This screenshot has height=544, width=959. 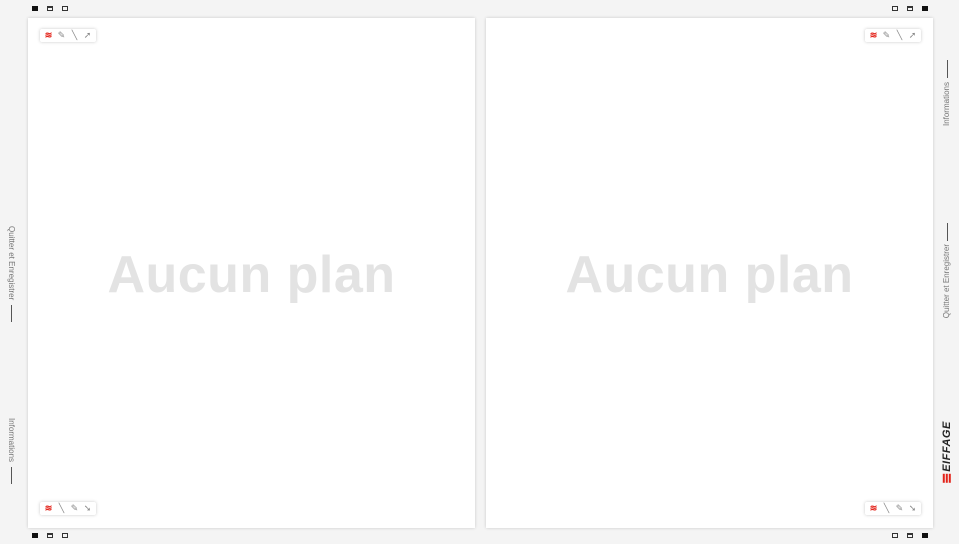 I want to click on corner-controls-top-right, so click(x=910, y=8).